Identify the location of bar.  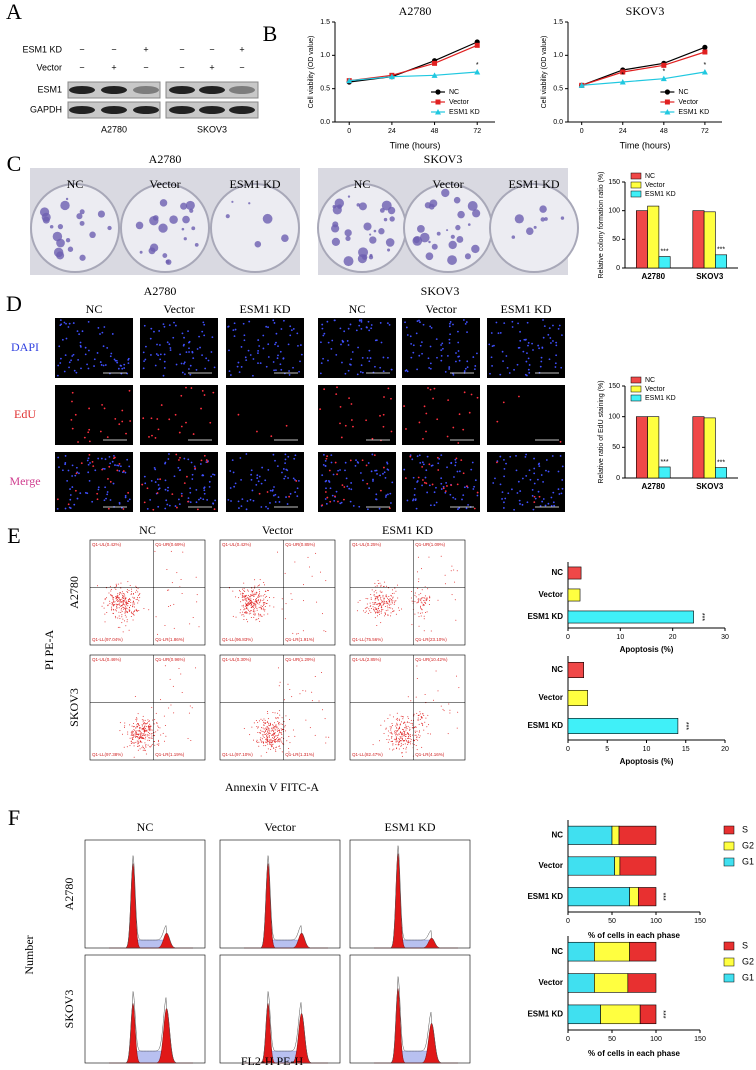
(709, 448).